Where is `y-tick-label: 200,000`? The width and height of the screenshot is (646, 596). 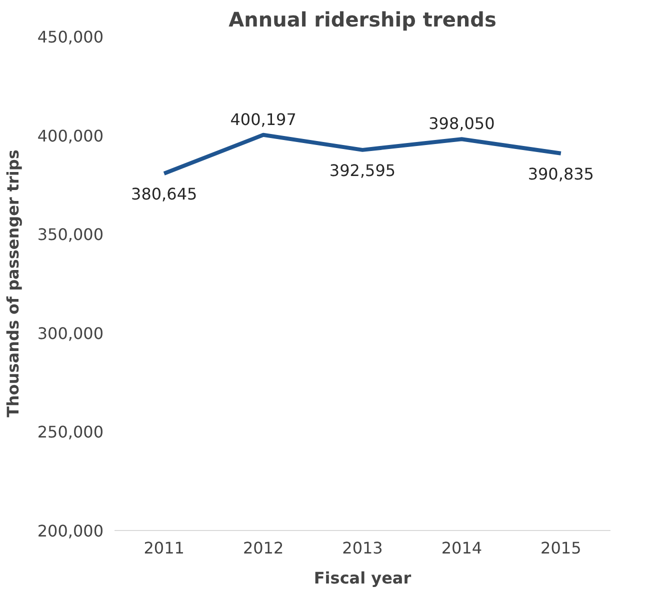 y-tick-label: 200,000 is located at coordinates (70, 531).